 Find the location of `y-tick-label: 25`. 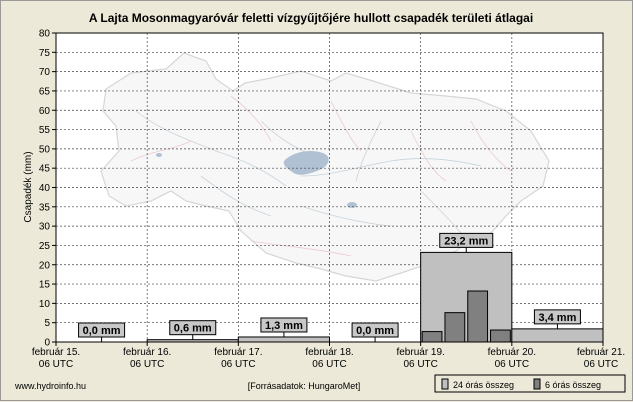

y-tick-label: 25 is located at coordinates (45, 246).